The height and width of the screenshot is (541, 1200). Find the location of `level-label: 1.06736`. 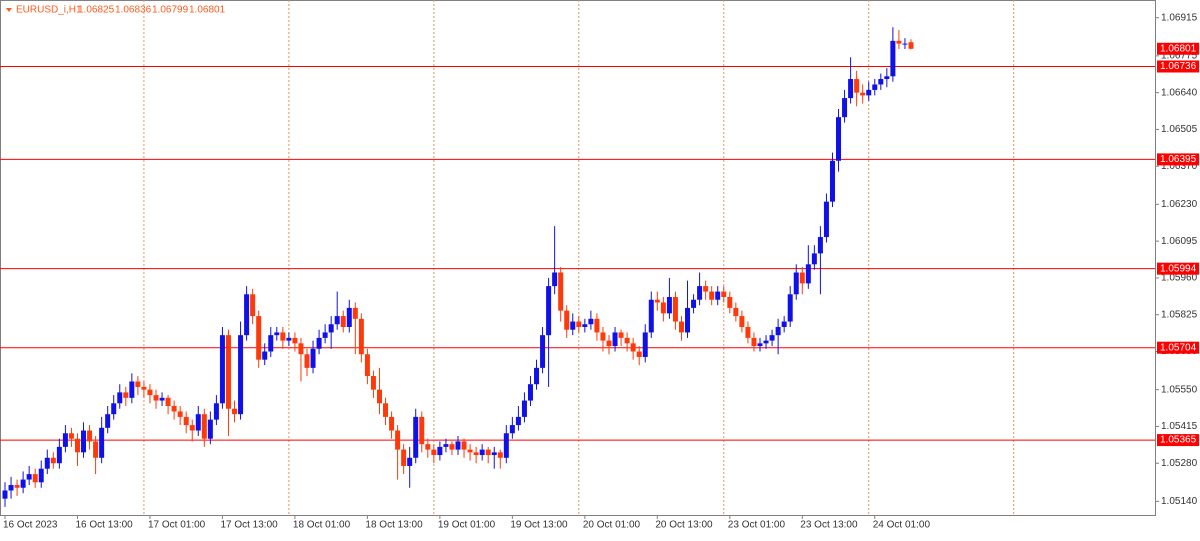

level-label: 1.06736 is located at coordinates (1178, 66).